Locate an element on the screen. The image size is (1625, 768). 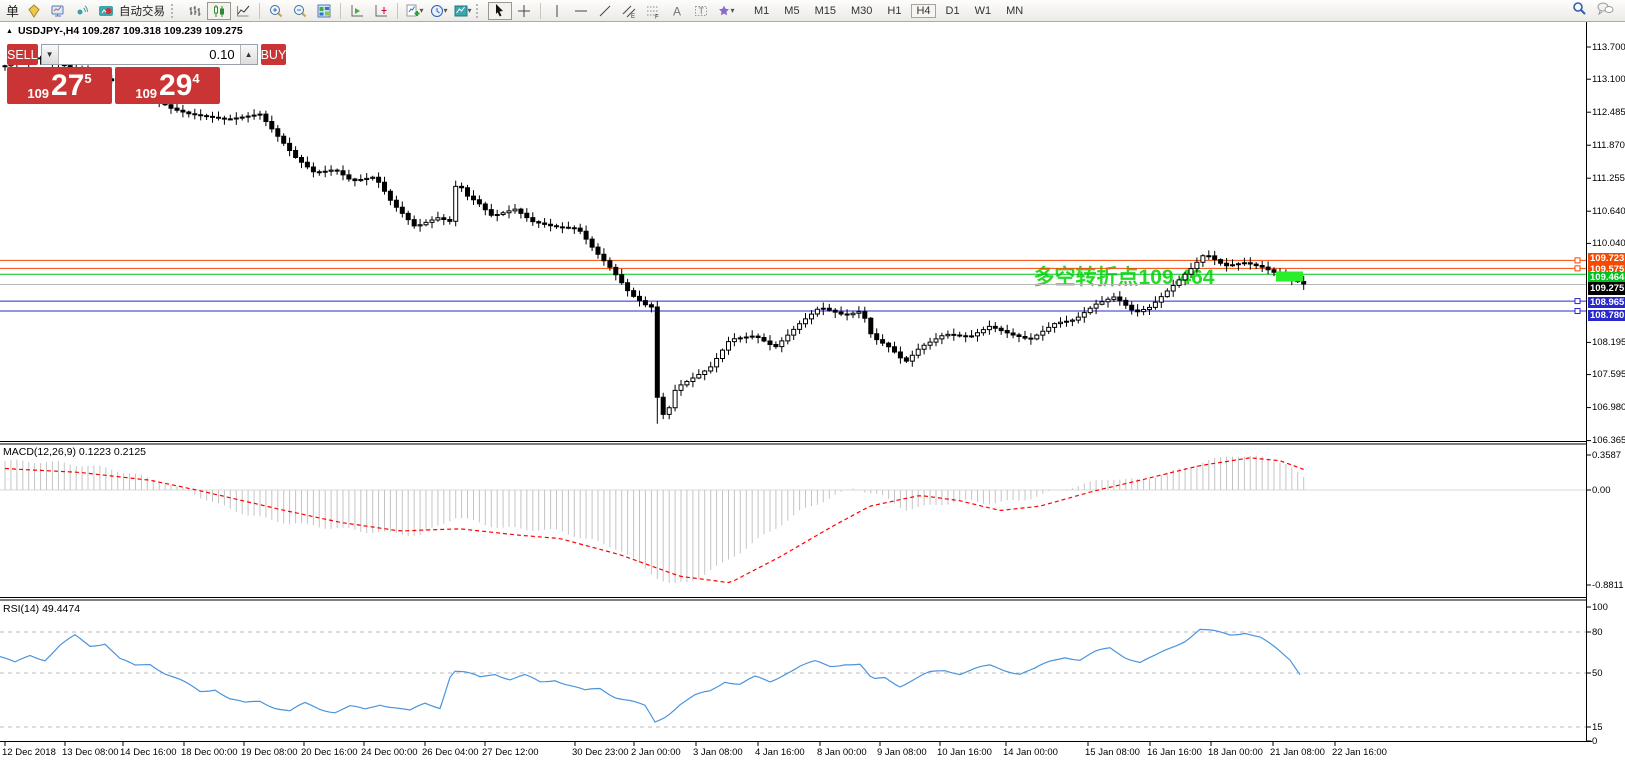
chevron-down-icon: ▾ is located at coordinates (421, 10).